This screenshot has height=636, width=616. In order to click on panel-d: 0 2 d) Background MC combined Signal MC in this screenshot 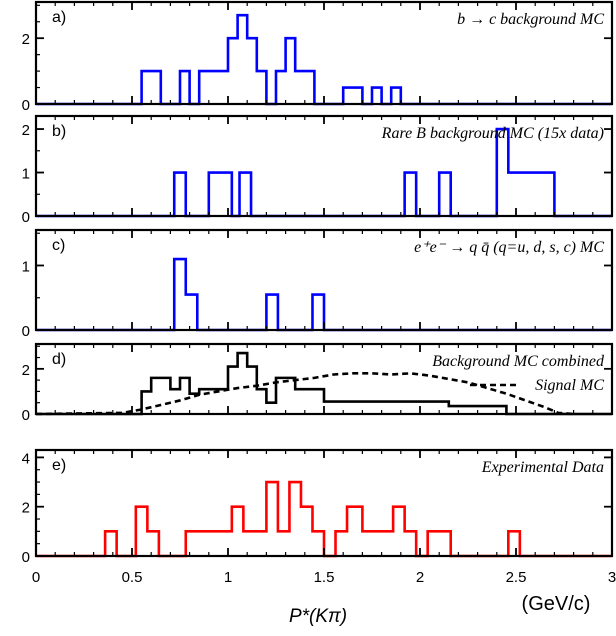, I will do `click(318, 383)`.